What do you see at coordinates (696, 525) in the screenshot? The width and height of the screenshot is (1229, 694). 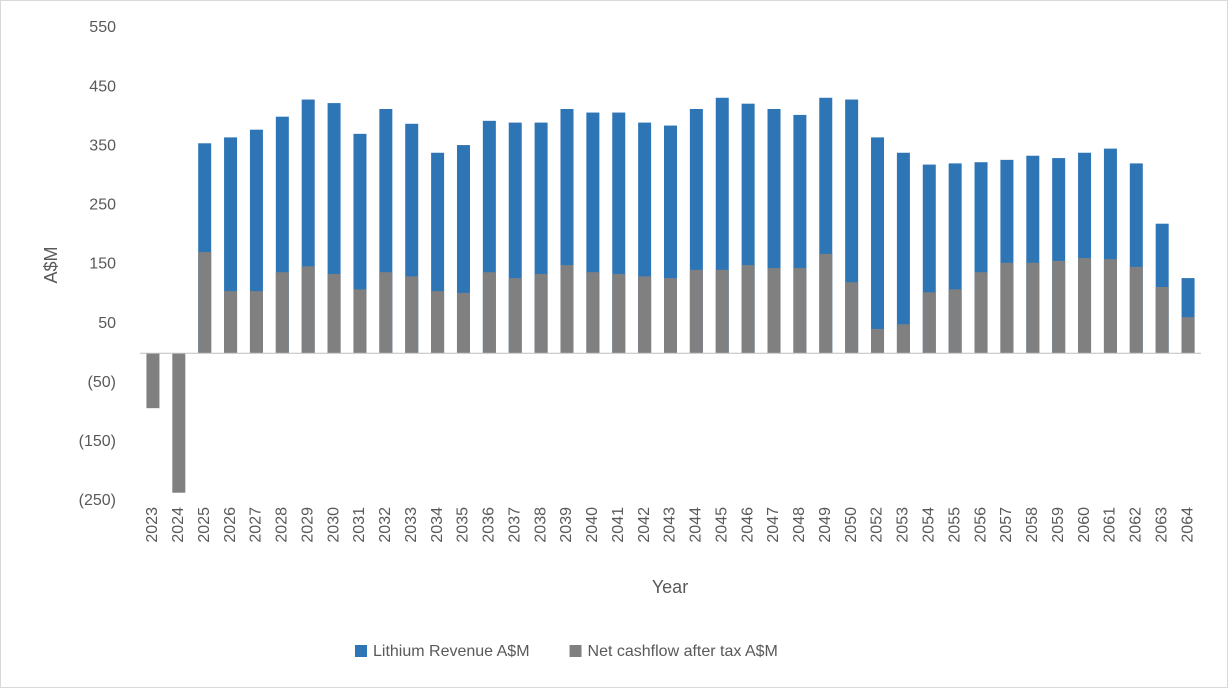 I see `x-tick-label: 2044` at bounding box center [696, 525].